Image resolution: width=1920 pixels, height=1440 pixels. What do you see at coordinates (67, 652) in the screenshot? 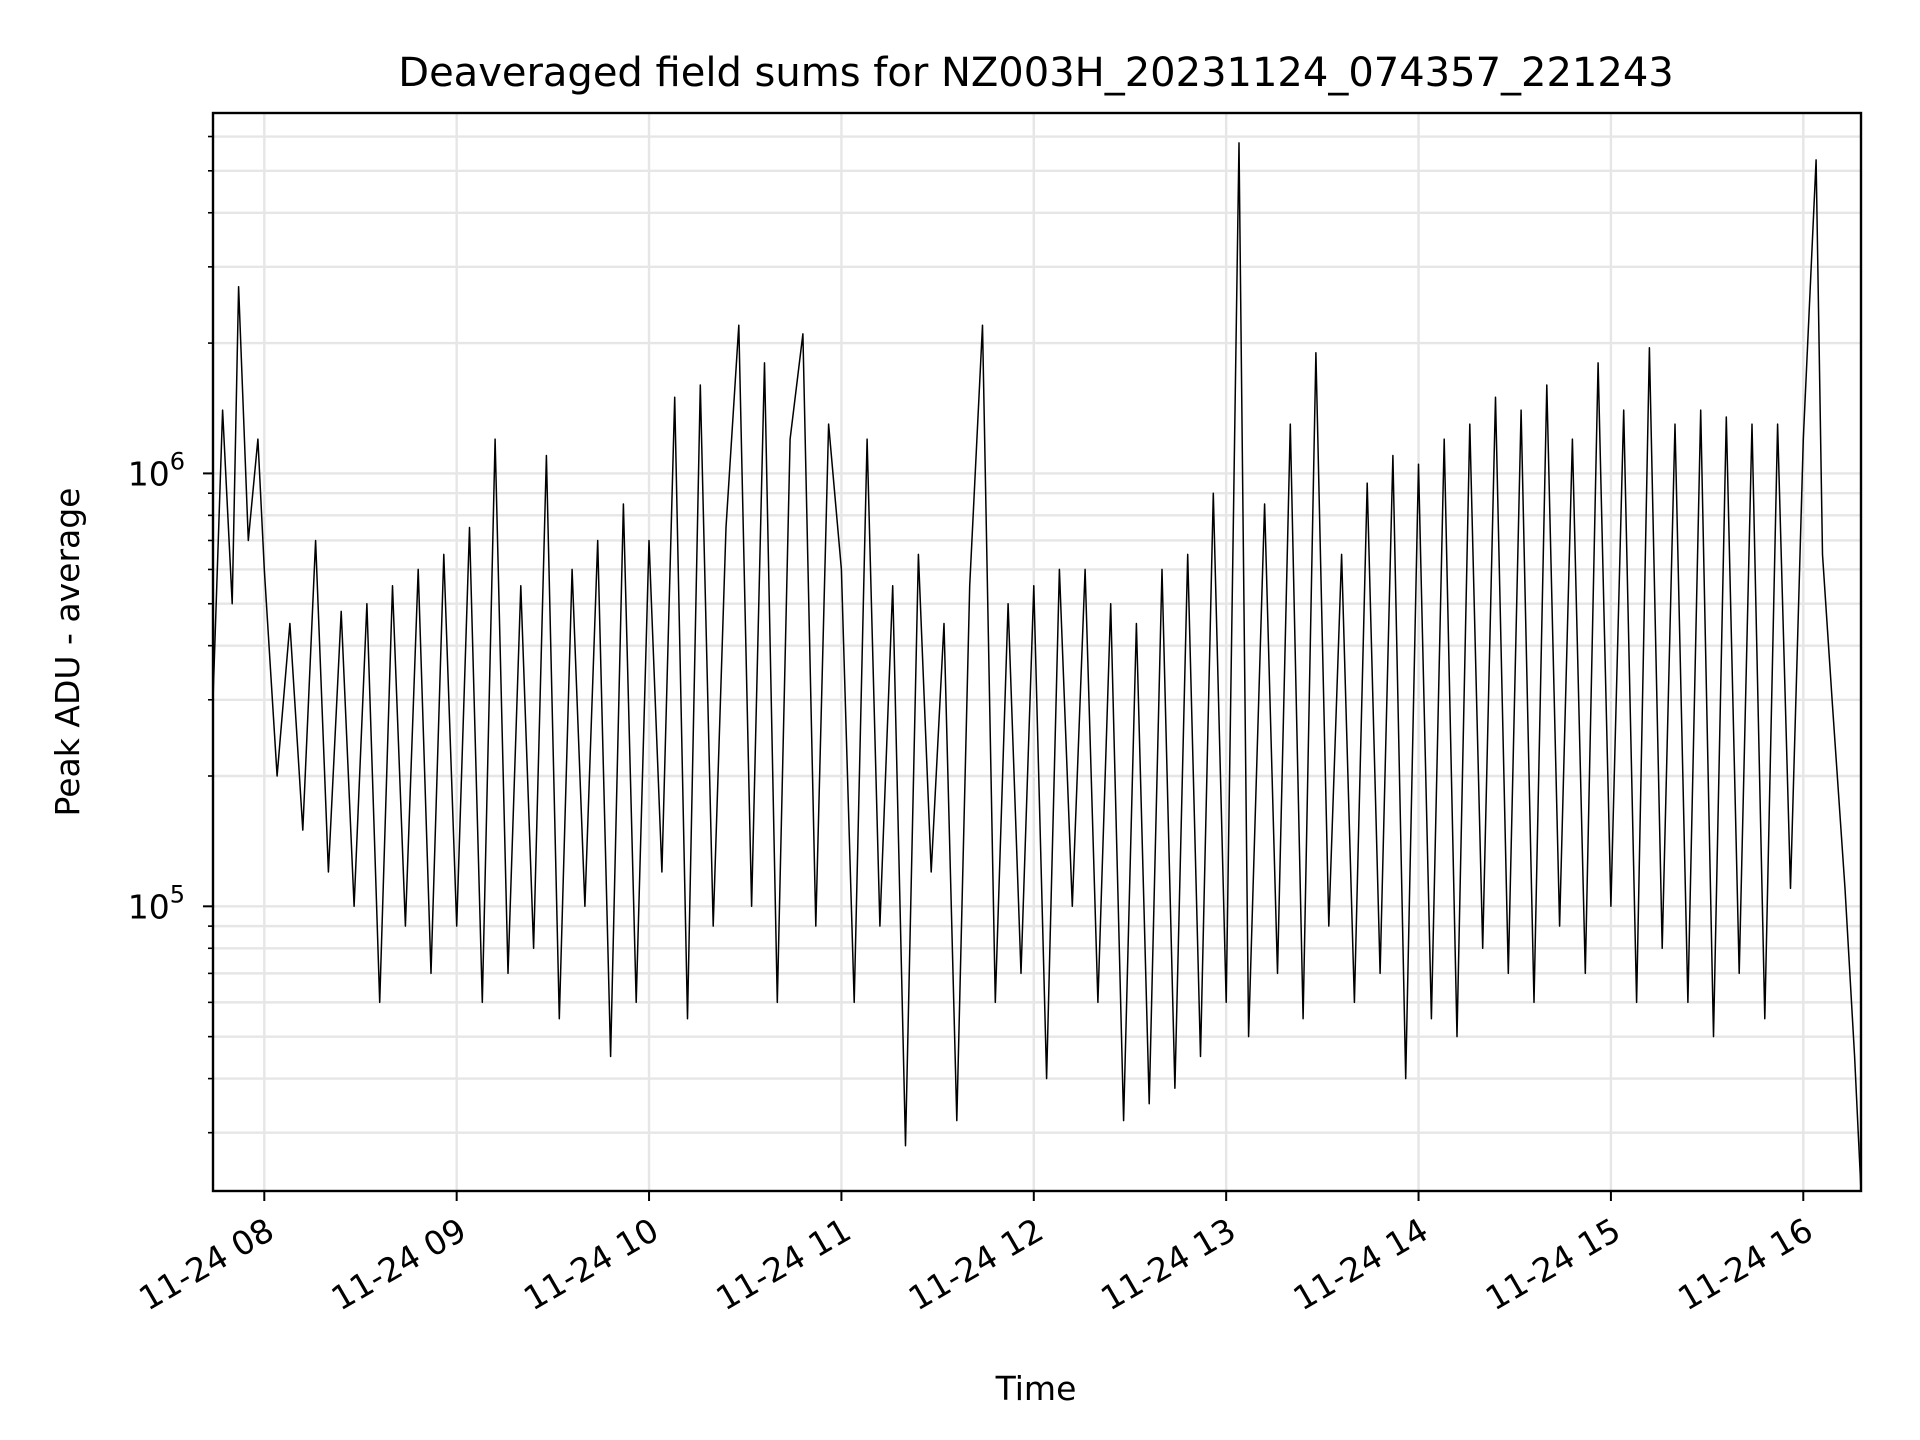
I see `y-axis-label: Peak ADU - average` at bounding box center [67, 652].